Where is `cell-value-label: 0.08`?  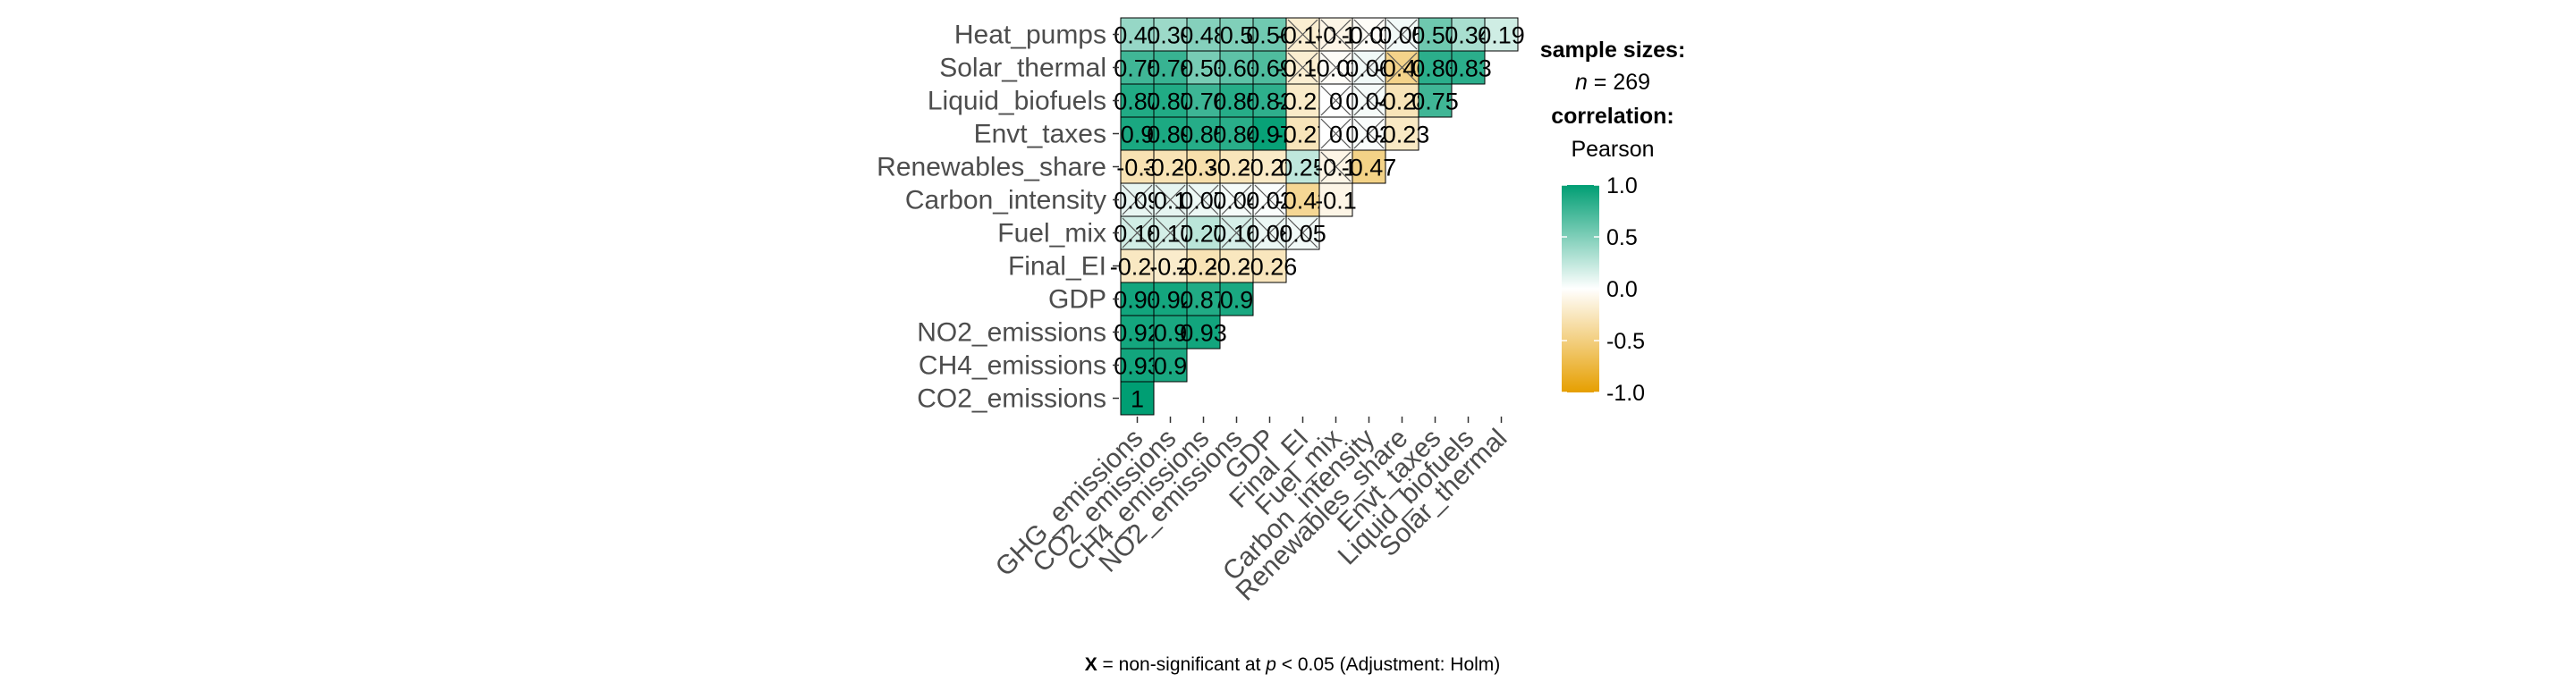 cell-value-label: 0.08 is located at coordinates (1269, 235).